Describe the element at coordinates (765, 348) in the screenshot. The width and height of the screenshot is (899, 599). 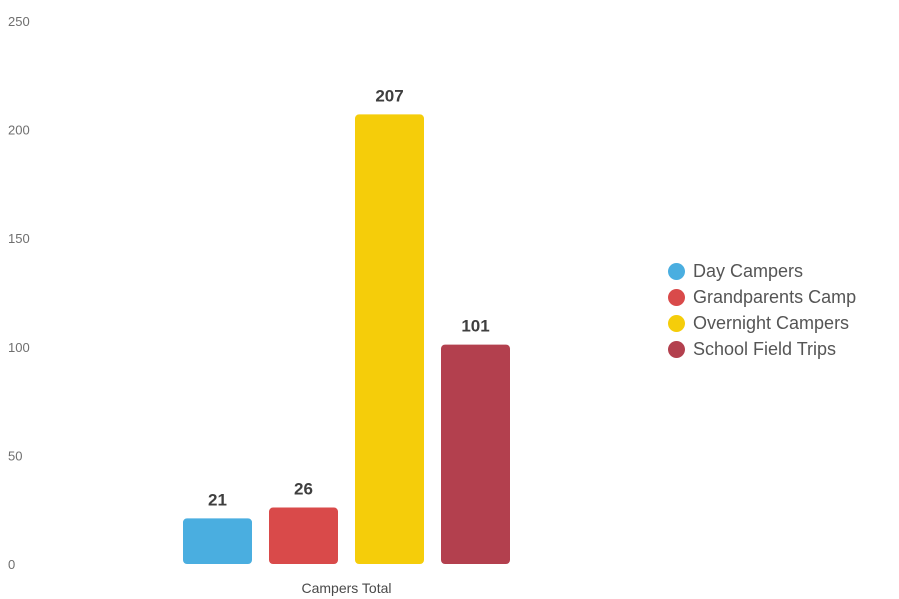
I see `legend-label: School Field Trips` at that location.